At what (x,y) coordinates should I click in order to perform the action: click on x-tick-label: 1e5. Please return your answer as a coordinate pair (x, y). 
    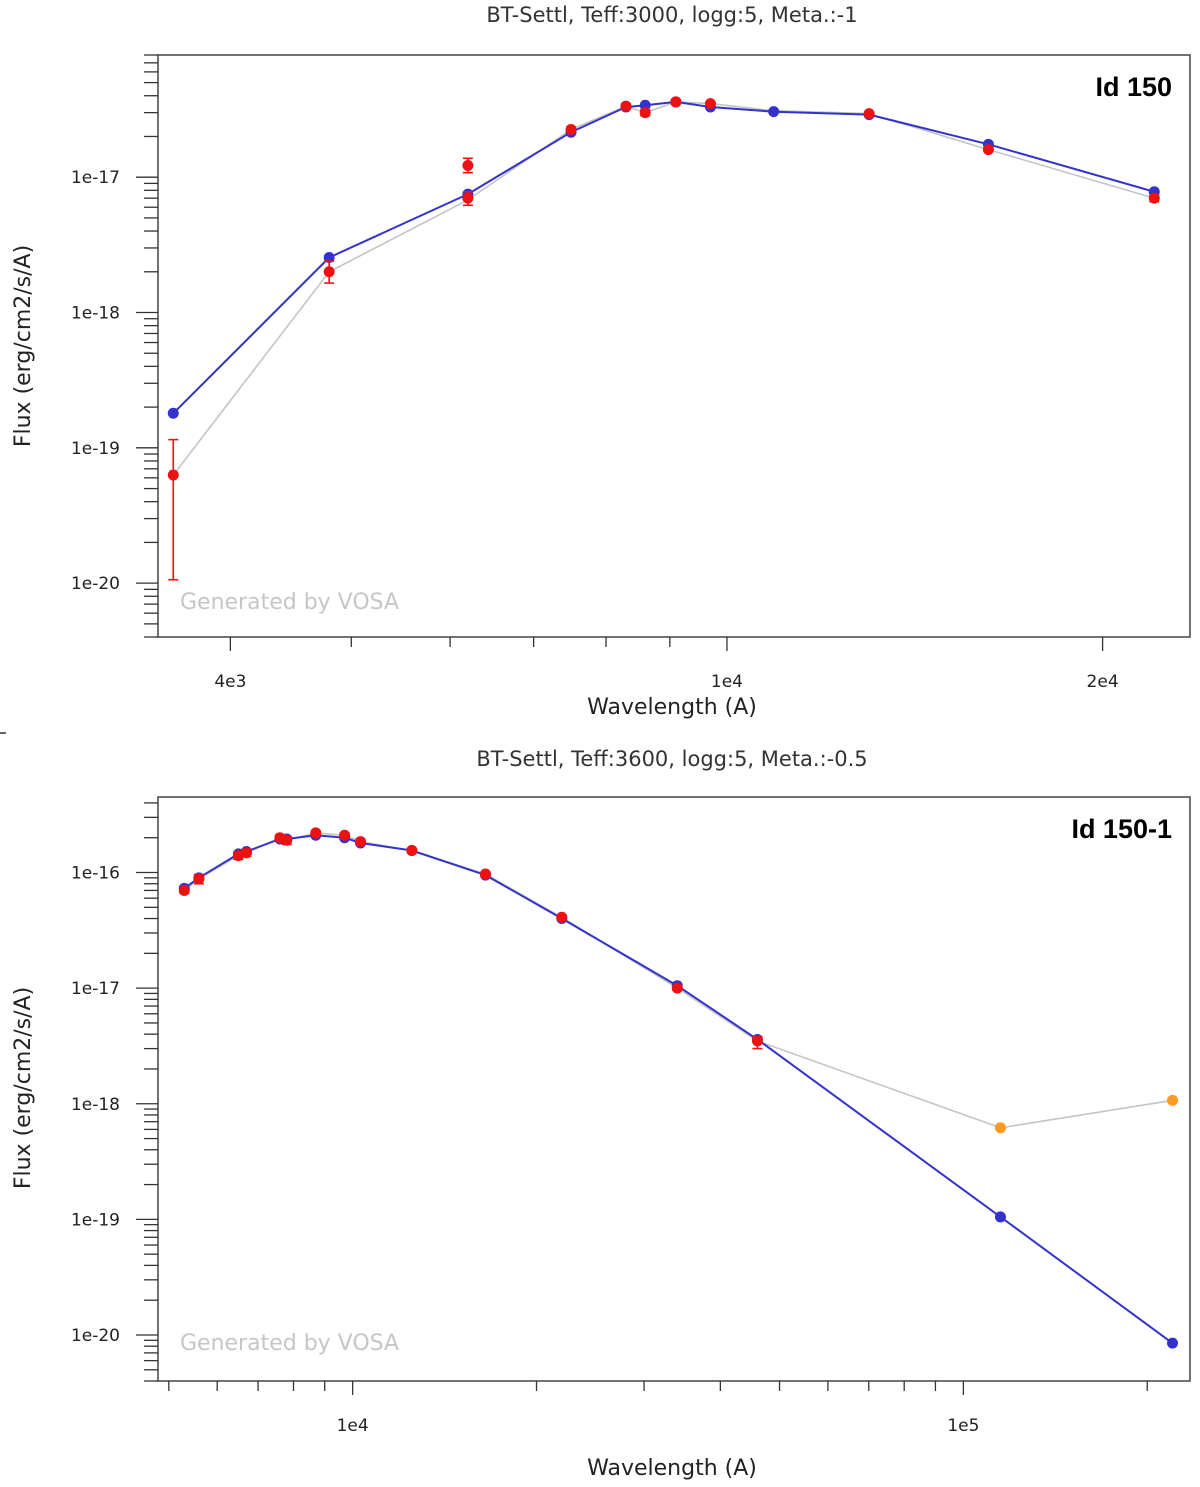
    Looking at the image, I should click on (963, 1426).